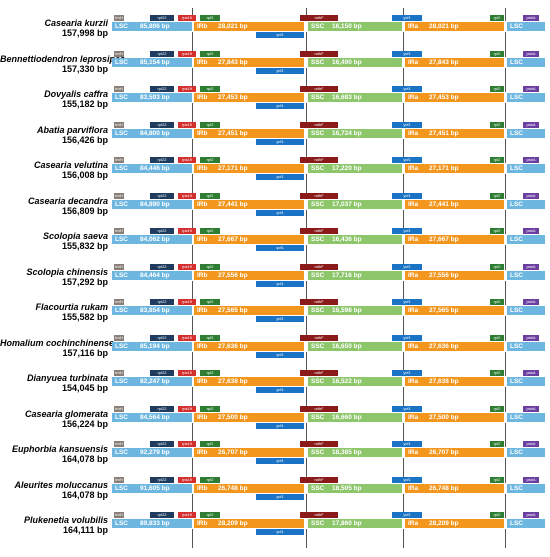  Describe the element at coordinates (152, 239) in the screenshot. I see `region-lsc: LSC 84,062 bp` at that location.